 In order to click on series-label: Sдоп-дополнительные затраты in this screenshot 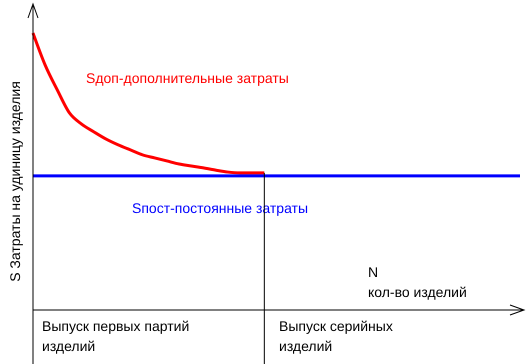, I will do `click(187, 78)`.